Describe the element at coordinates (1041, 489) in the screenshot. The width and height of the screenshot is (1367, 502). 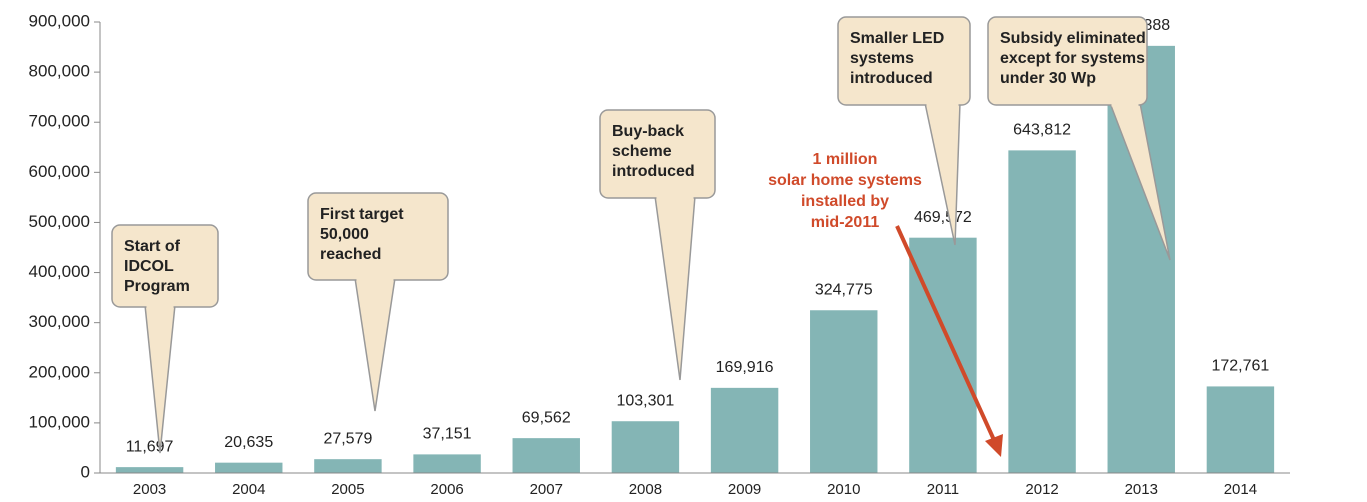
I see `x-tick-label: 2012` at that location.